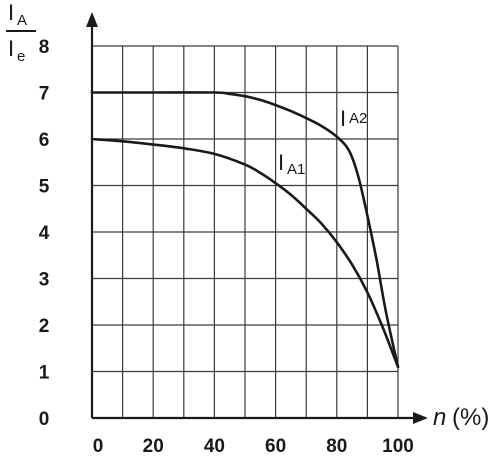 Image resolution: width=500 pixels, height=465 pixels. What do you see at coordinates (21, 32) in the screenshot?
I see `y-axis-label: I A I e` at bounding box center [21, 32].